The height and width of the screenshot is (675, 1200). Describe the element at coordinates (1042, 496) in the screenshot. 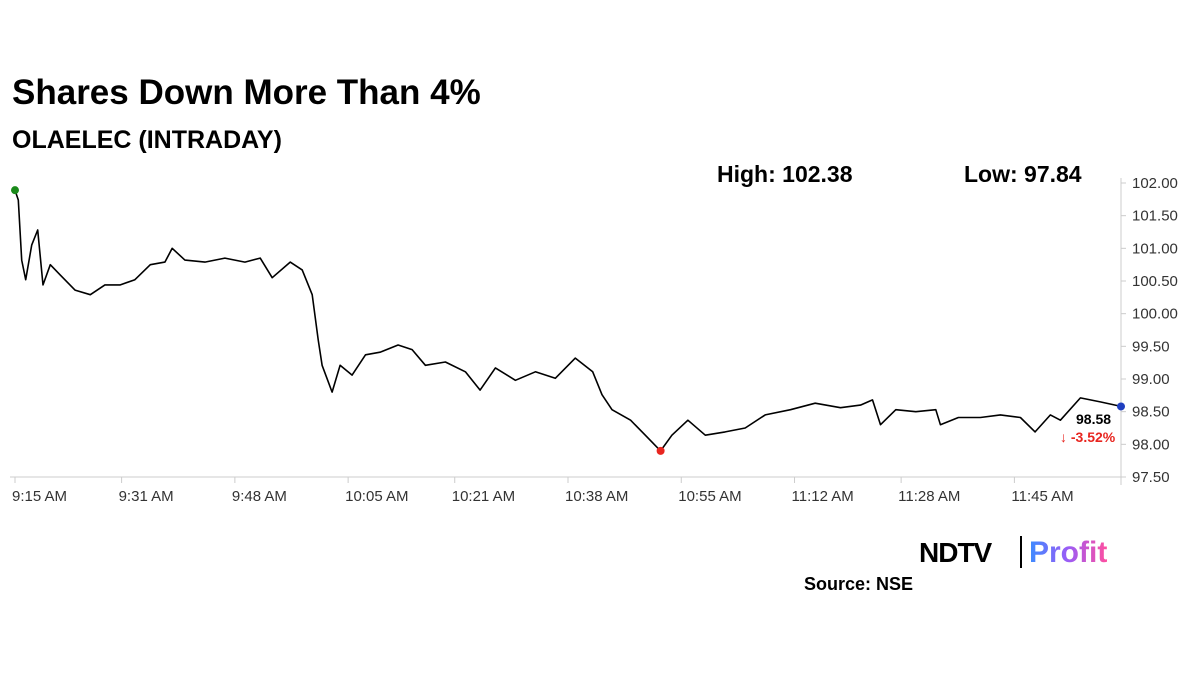

I see `x-tick-label: 11:45 AM` at that location.